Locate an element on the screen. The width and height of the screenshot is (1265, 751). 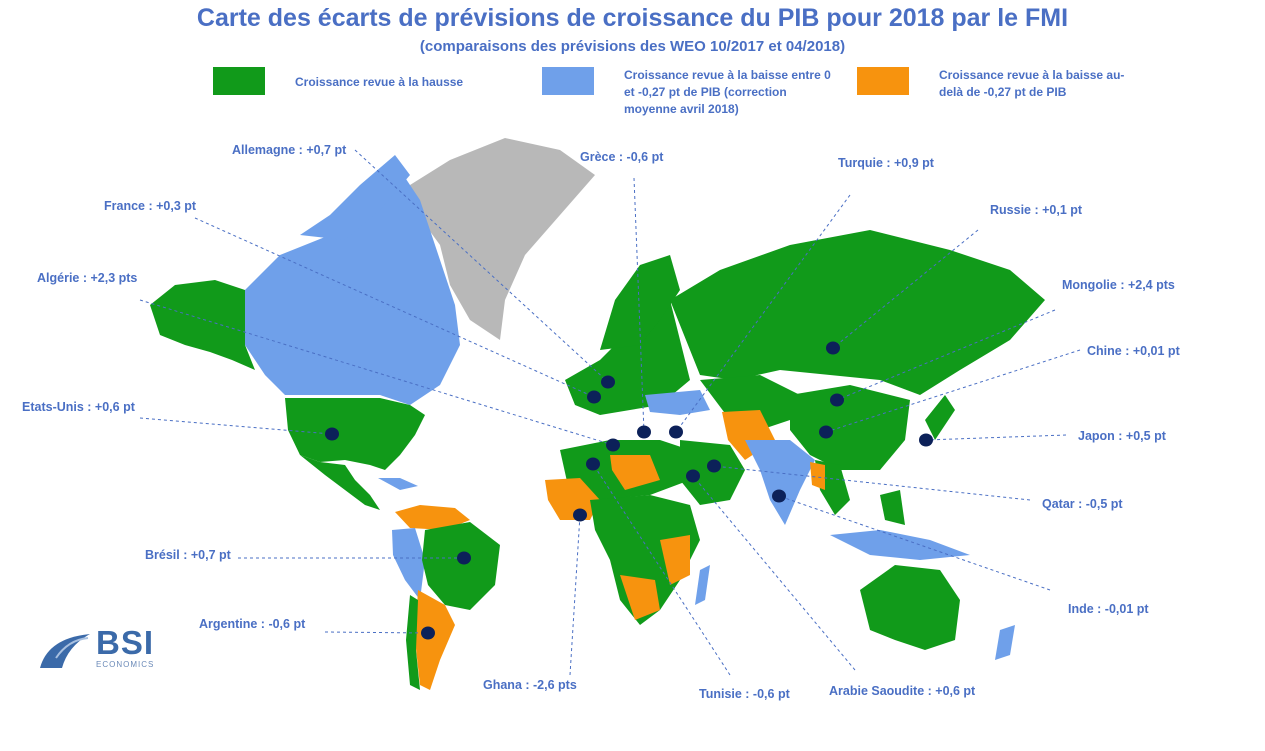
marker-ghana is located at coordinates (580, 515).